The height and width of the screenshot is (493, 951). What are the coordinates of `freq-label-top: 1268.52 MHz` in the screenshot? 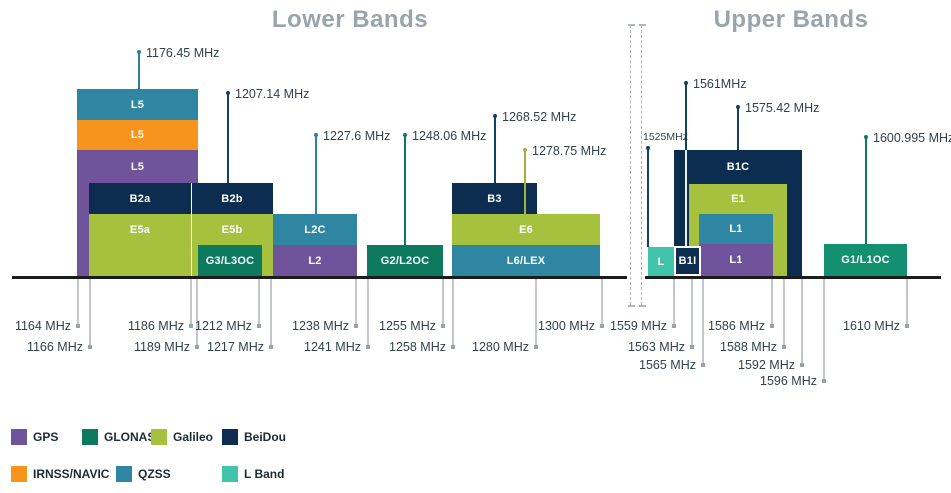 It's located at (539, 117).